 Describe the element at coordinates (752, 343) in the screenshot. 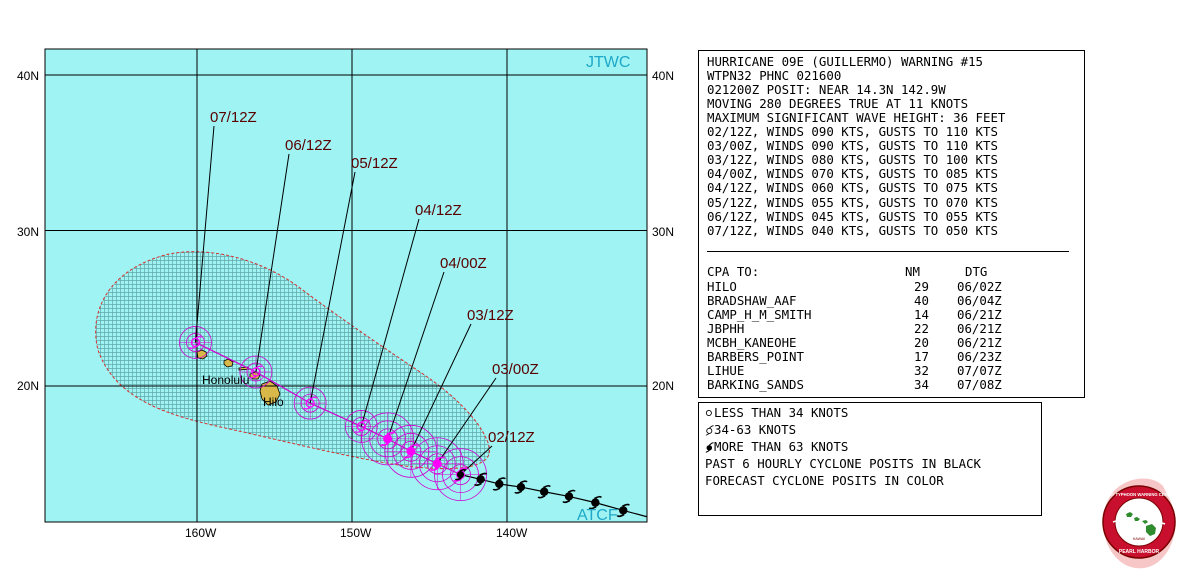

I see `cpa-location: MCBH_KANEOHE` at that location.